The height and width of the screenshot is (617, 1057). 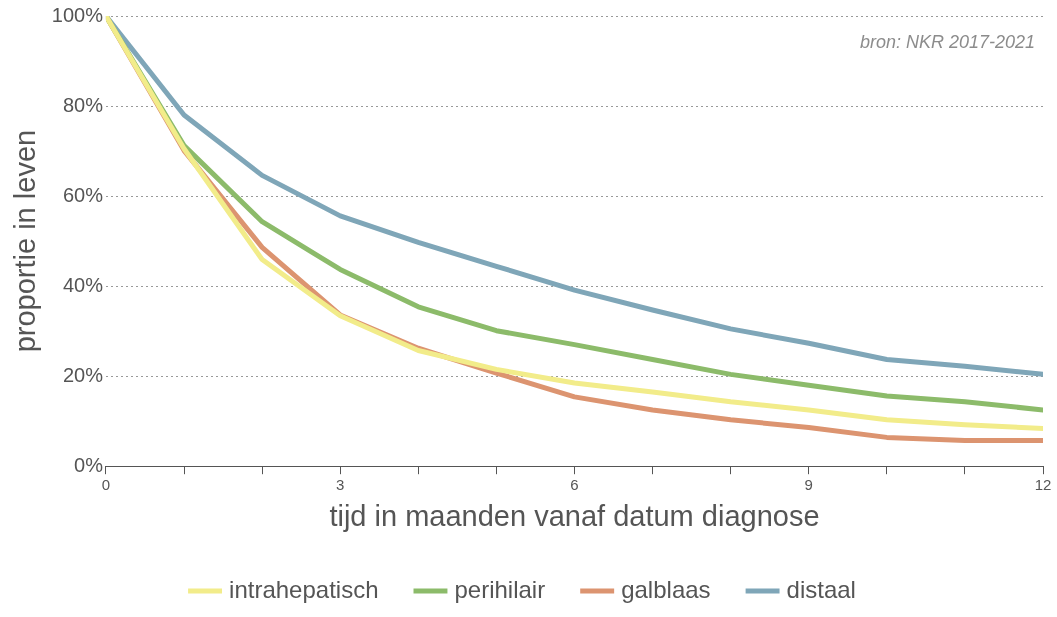 What do you see at coordinates (808, 485) in the screenshot?
I see `x-tick-label: 9` at bounding box center [808, 485].